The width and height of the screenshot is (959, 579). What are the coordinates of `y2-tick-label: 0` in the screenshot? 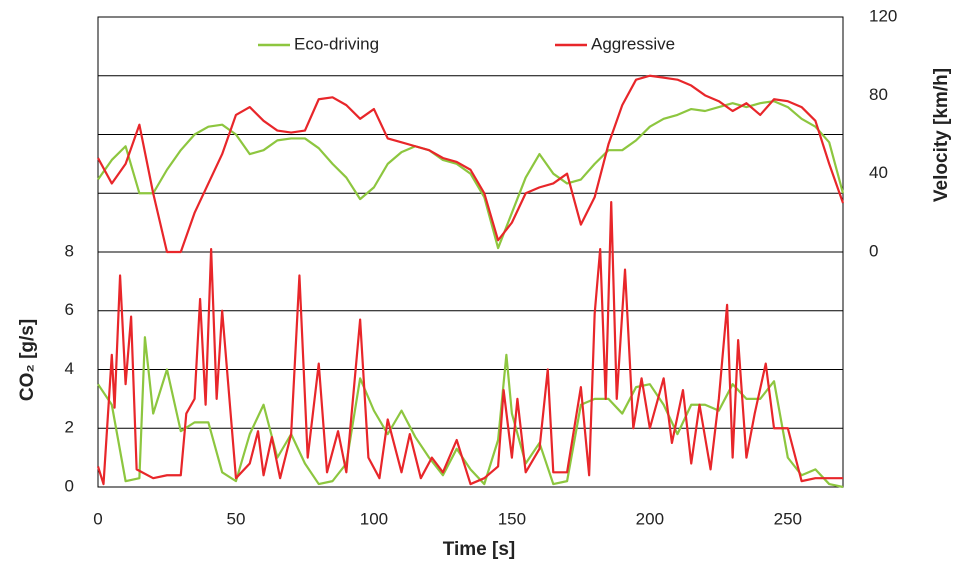 It's located at (873, 250).